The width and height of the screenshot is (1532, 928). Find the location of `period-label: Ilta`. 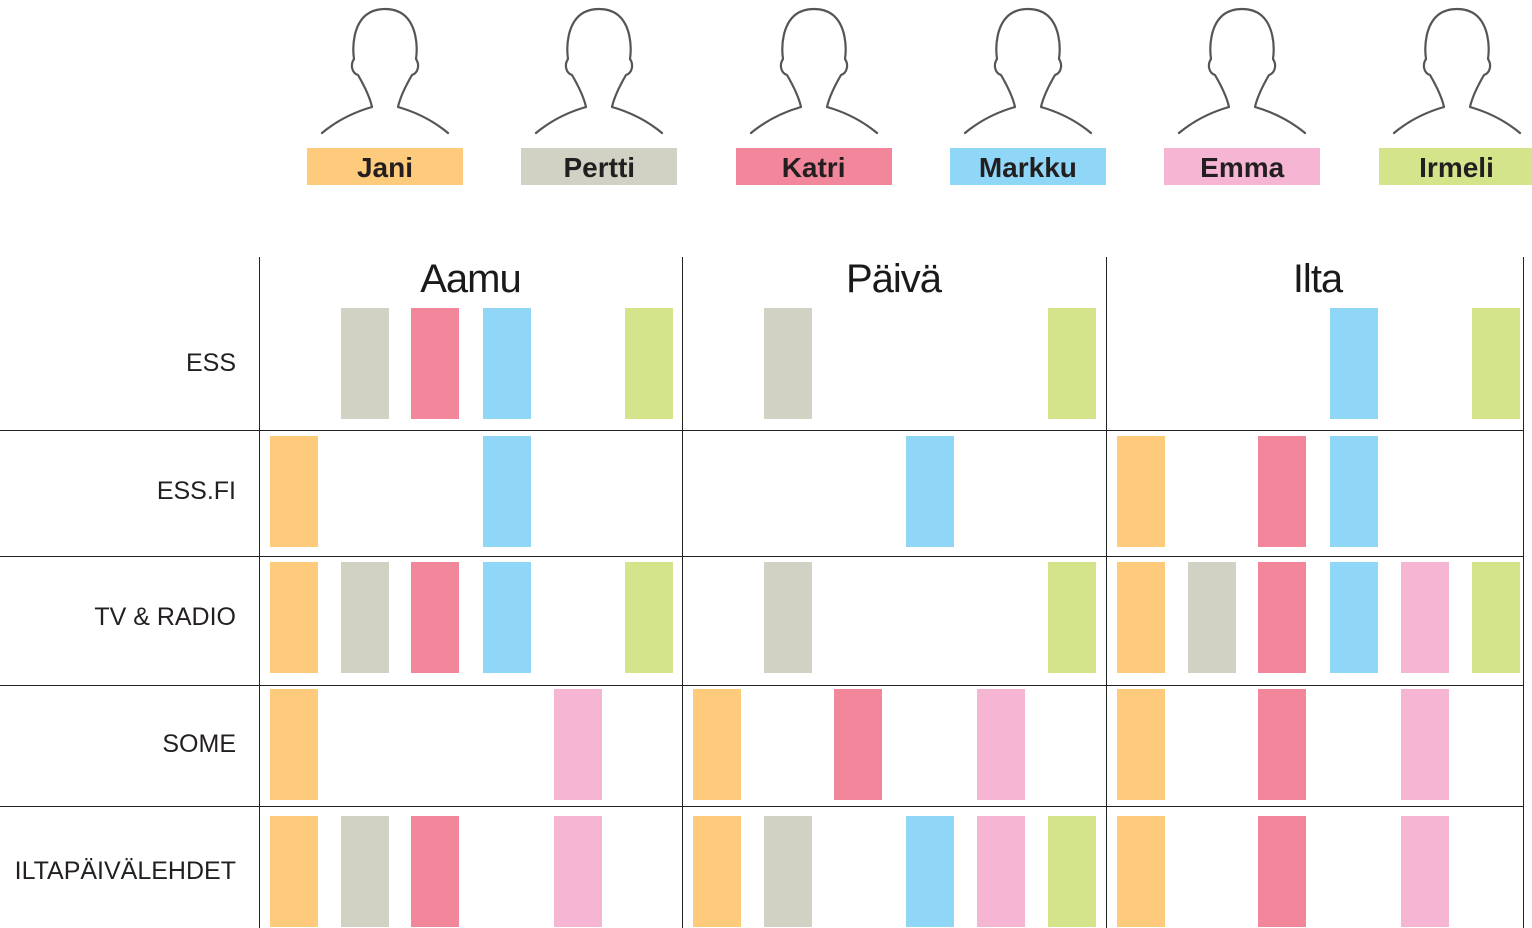

period-label: Ilta is located at coordinates (1317, 279).